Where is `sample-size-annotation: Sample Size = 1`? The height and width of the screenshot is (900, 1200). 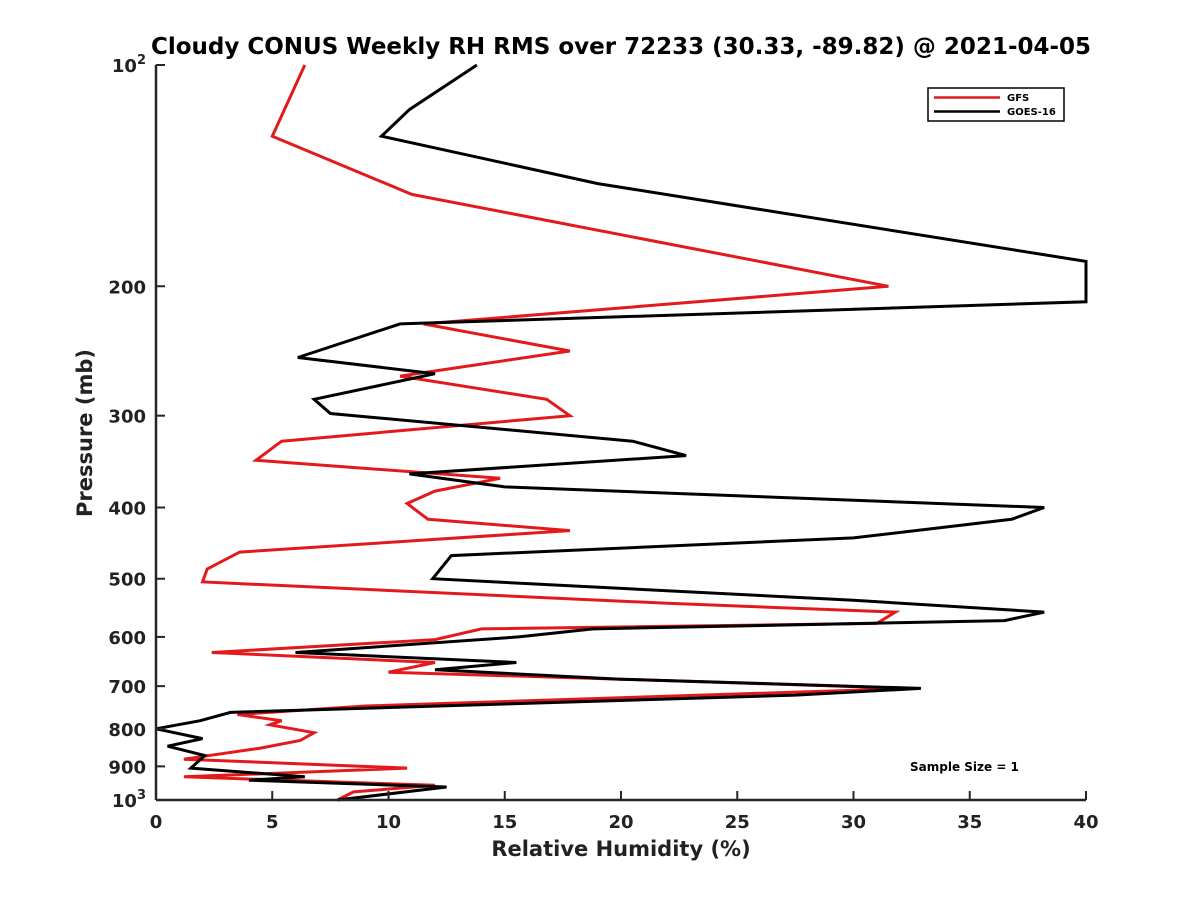 sample-size-annotation: Sample Size = 1 is located at coordinates (964, 767).